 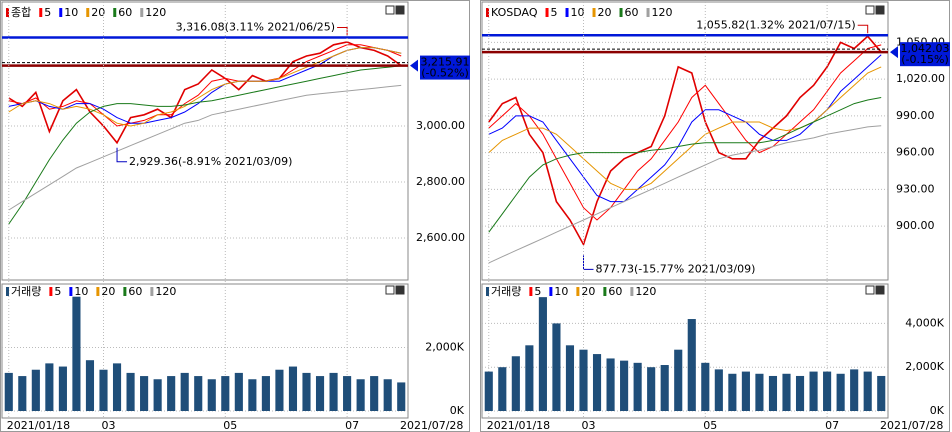 I want to click on legend-label: 거래량, so click(x=26, y=291).